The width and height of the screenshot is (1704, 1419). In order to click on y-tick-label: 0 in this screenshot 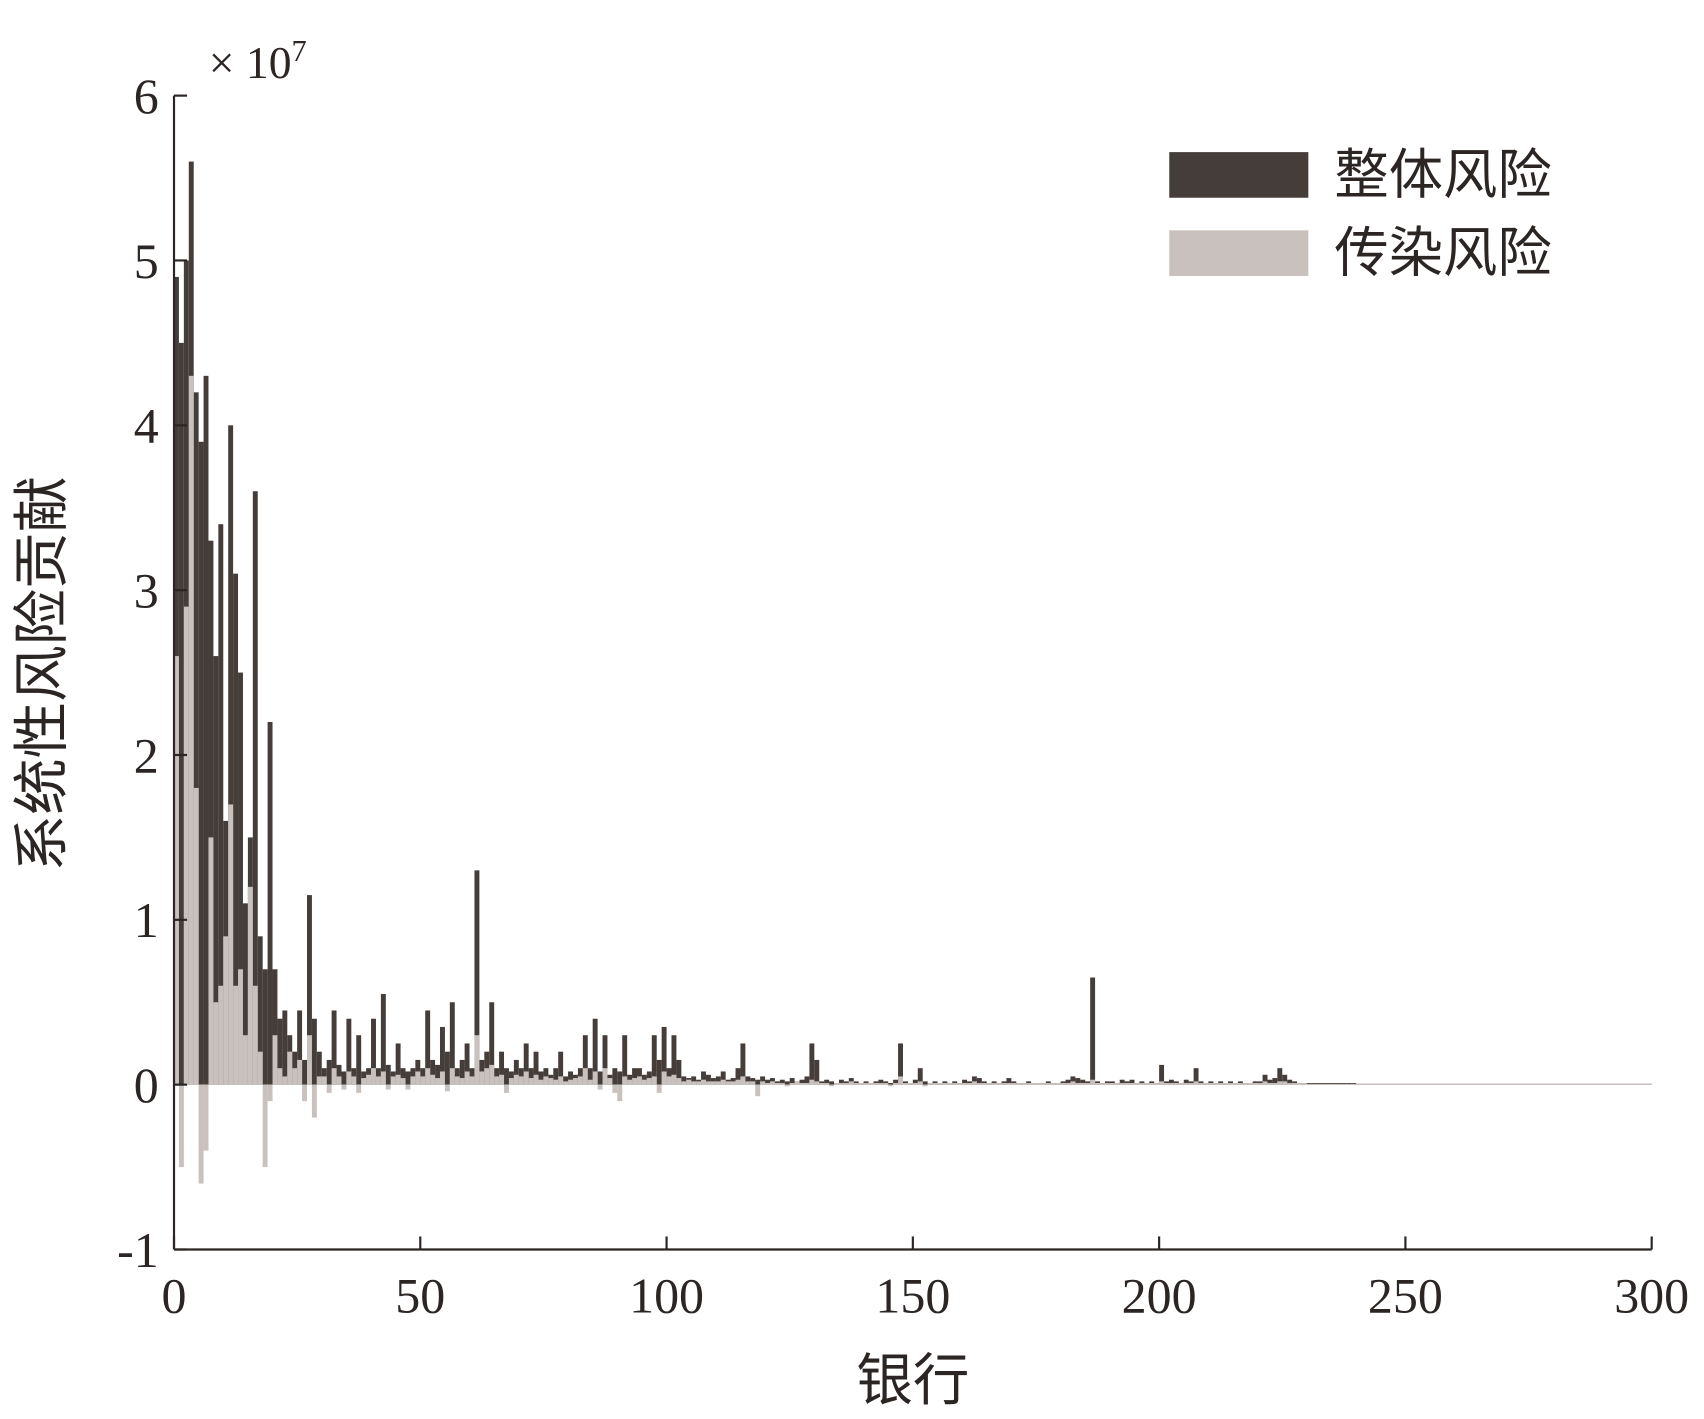, I will do `click(146, 1085)`.